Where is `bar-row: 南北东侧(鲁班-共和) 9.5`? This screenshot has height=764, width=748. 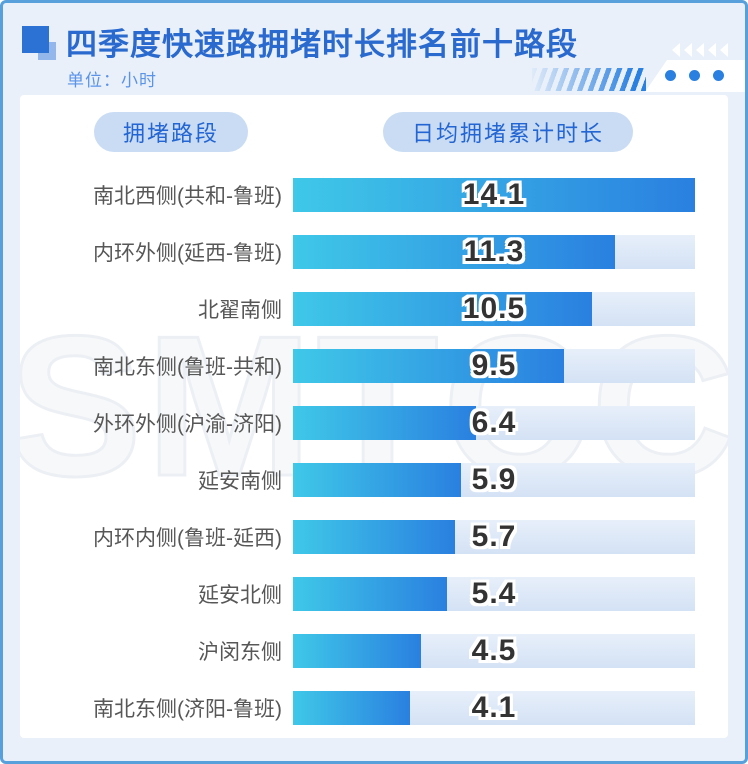 bar-row: 南北东侧(鲁班-共和) 9.5 is located at coordinates (357, 366).